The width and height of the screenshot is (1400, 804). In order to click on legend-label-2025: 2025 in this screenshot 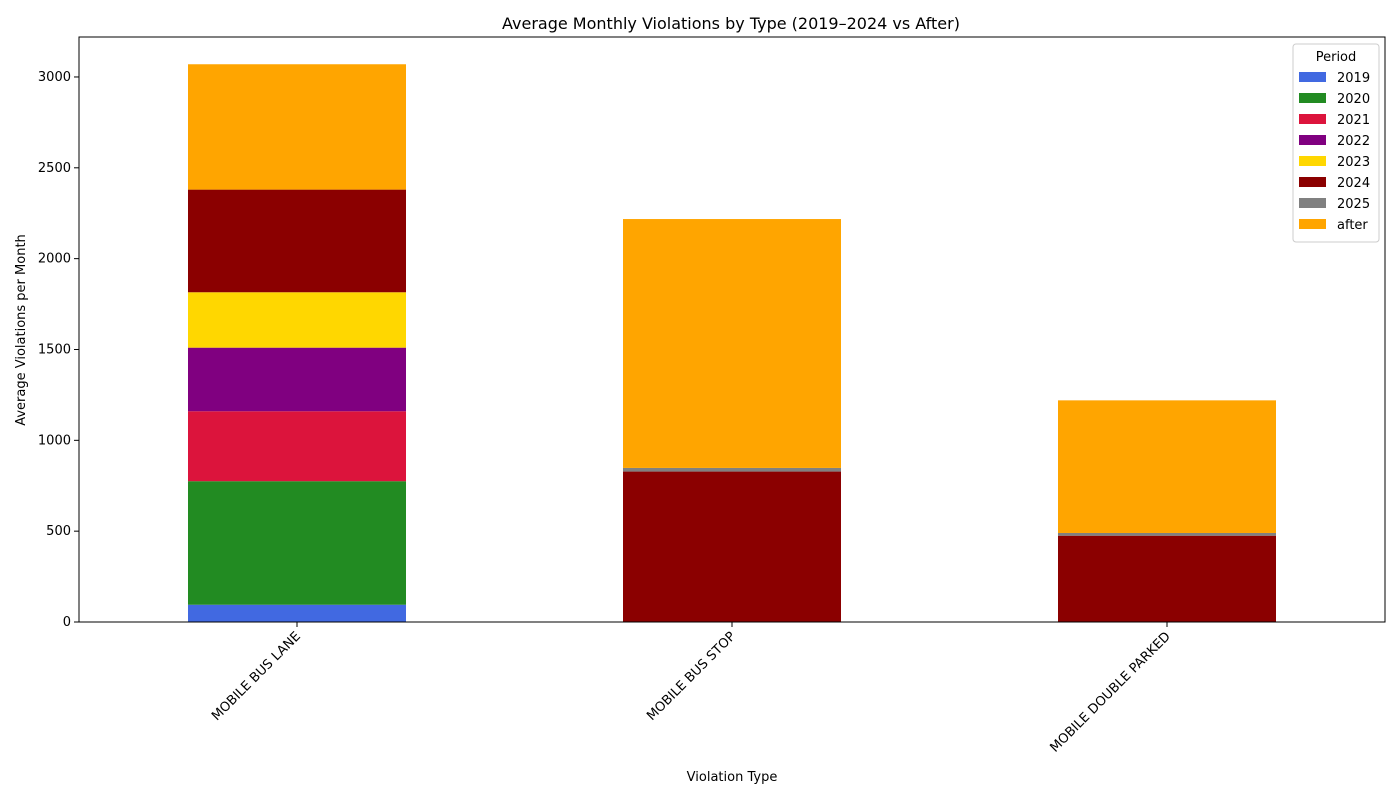, I will do `click(1353, 204)`.